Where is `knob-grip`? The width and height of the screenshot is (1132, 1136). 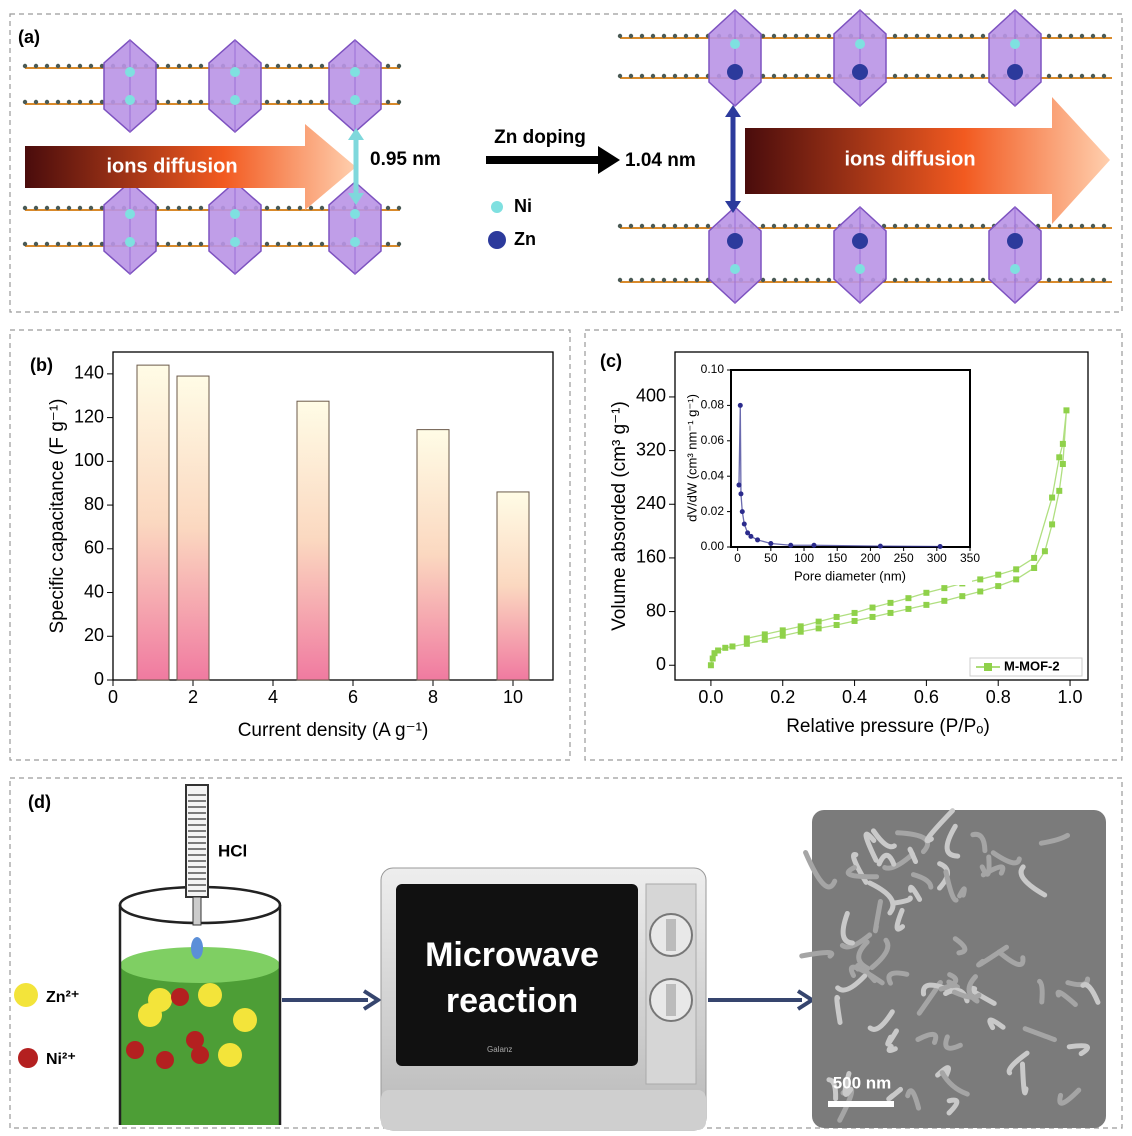 knob-grip is located at coordinates (671, 935).